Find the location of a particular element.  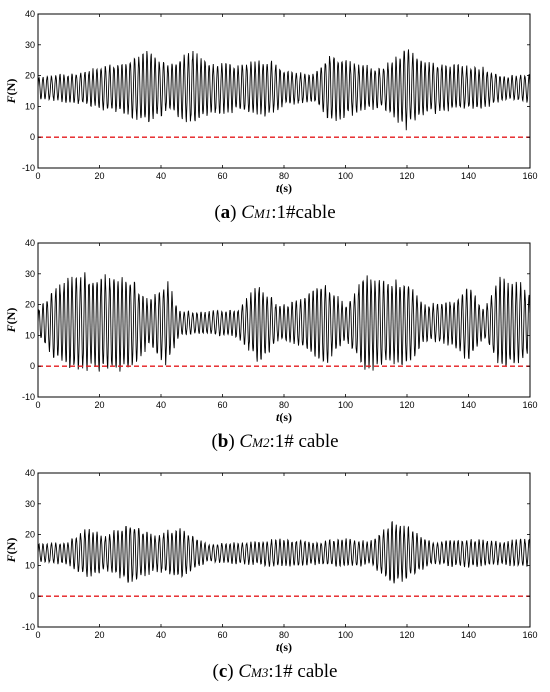

caption-c: (c) CM3:1# cable is located at coordinates (275, 671).